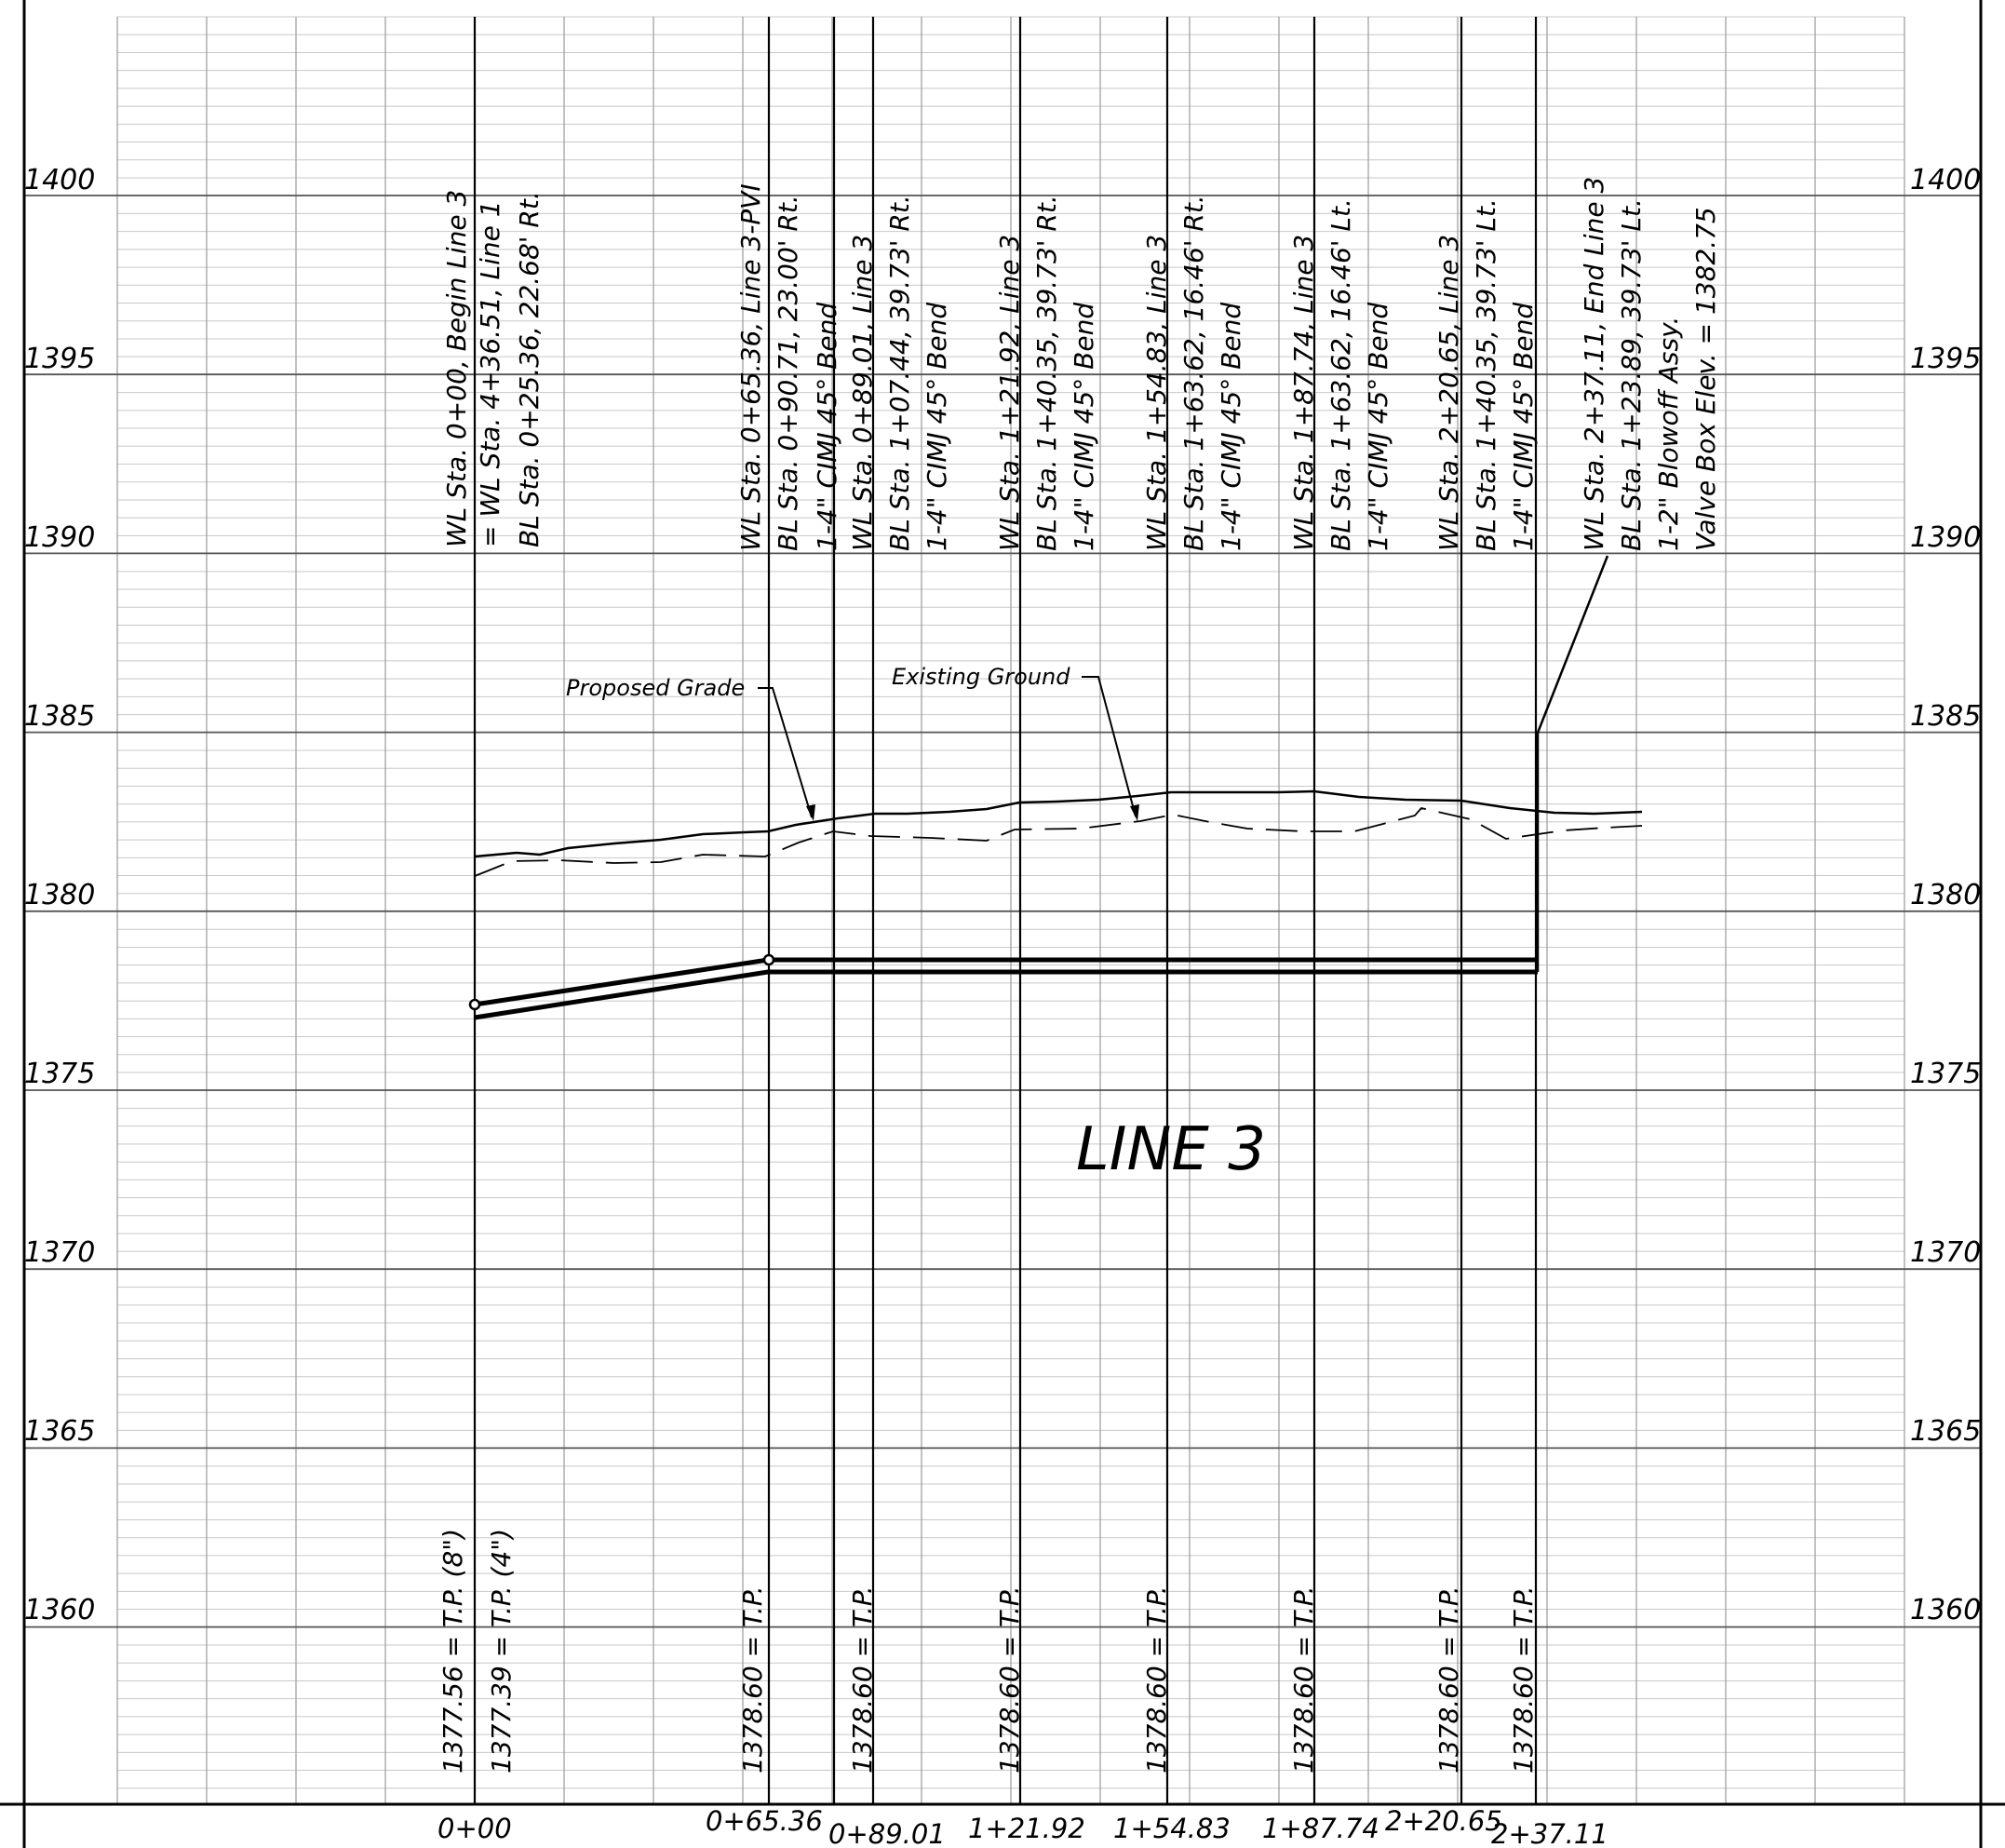 This screenshot has height=1848, width=2005. Describe the element at coordinates (490, 373) in the screenshot. I see `station-note: = WL Sta. 4+36.51, Line 1` at that location.